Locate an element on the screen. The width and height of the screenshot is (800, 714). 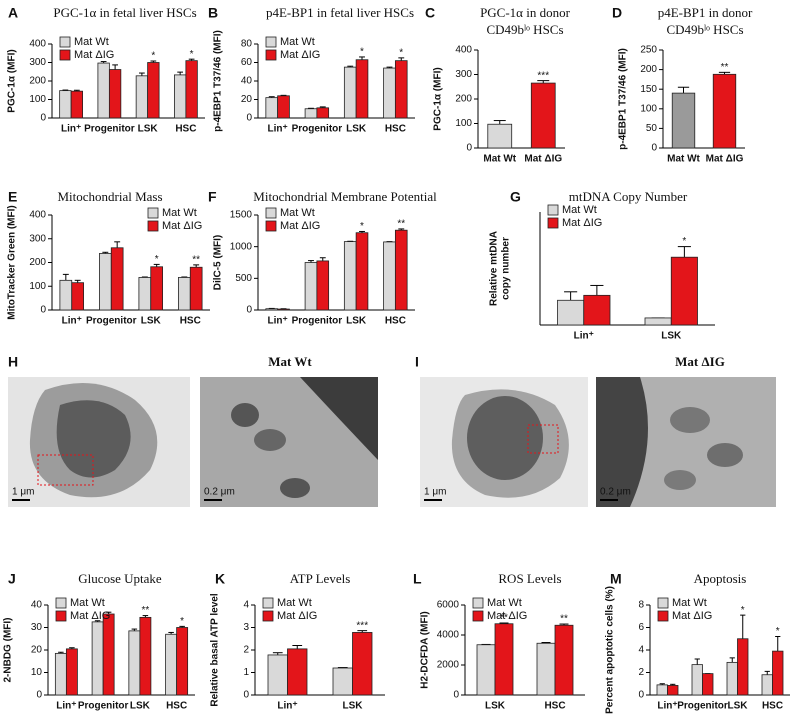
y-tick-label: 1500 is located at coordinates (241, 215).